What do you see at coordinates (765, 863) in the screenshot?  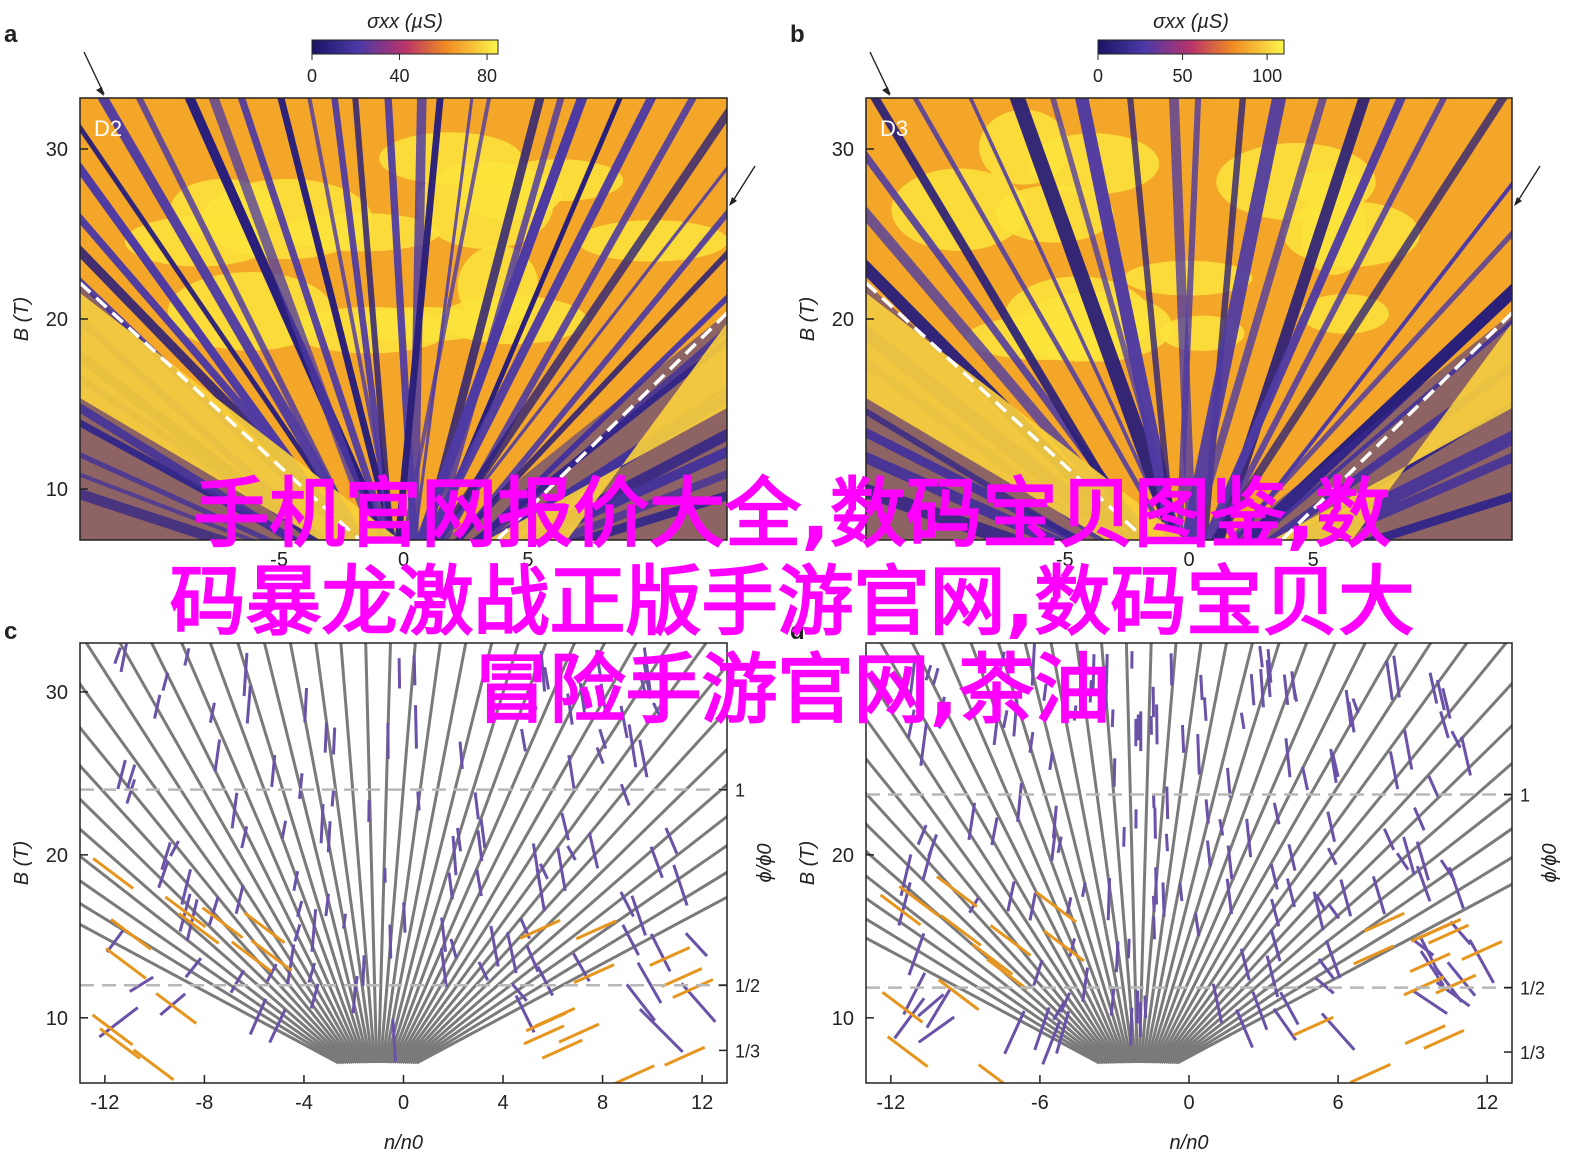 I see `right-axis-label: ϕ/ϕ0` at bounding box center [765, 863].